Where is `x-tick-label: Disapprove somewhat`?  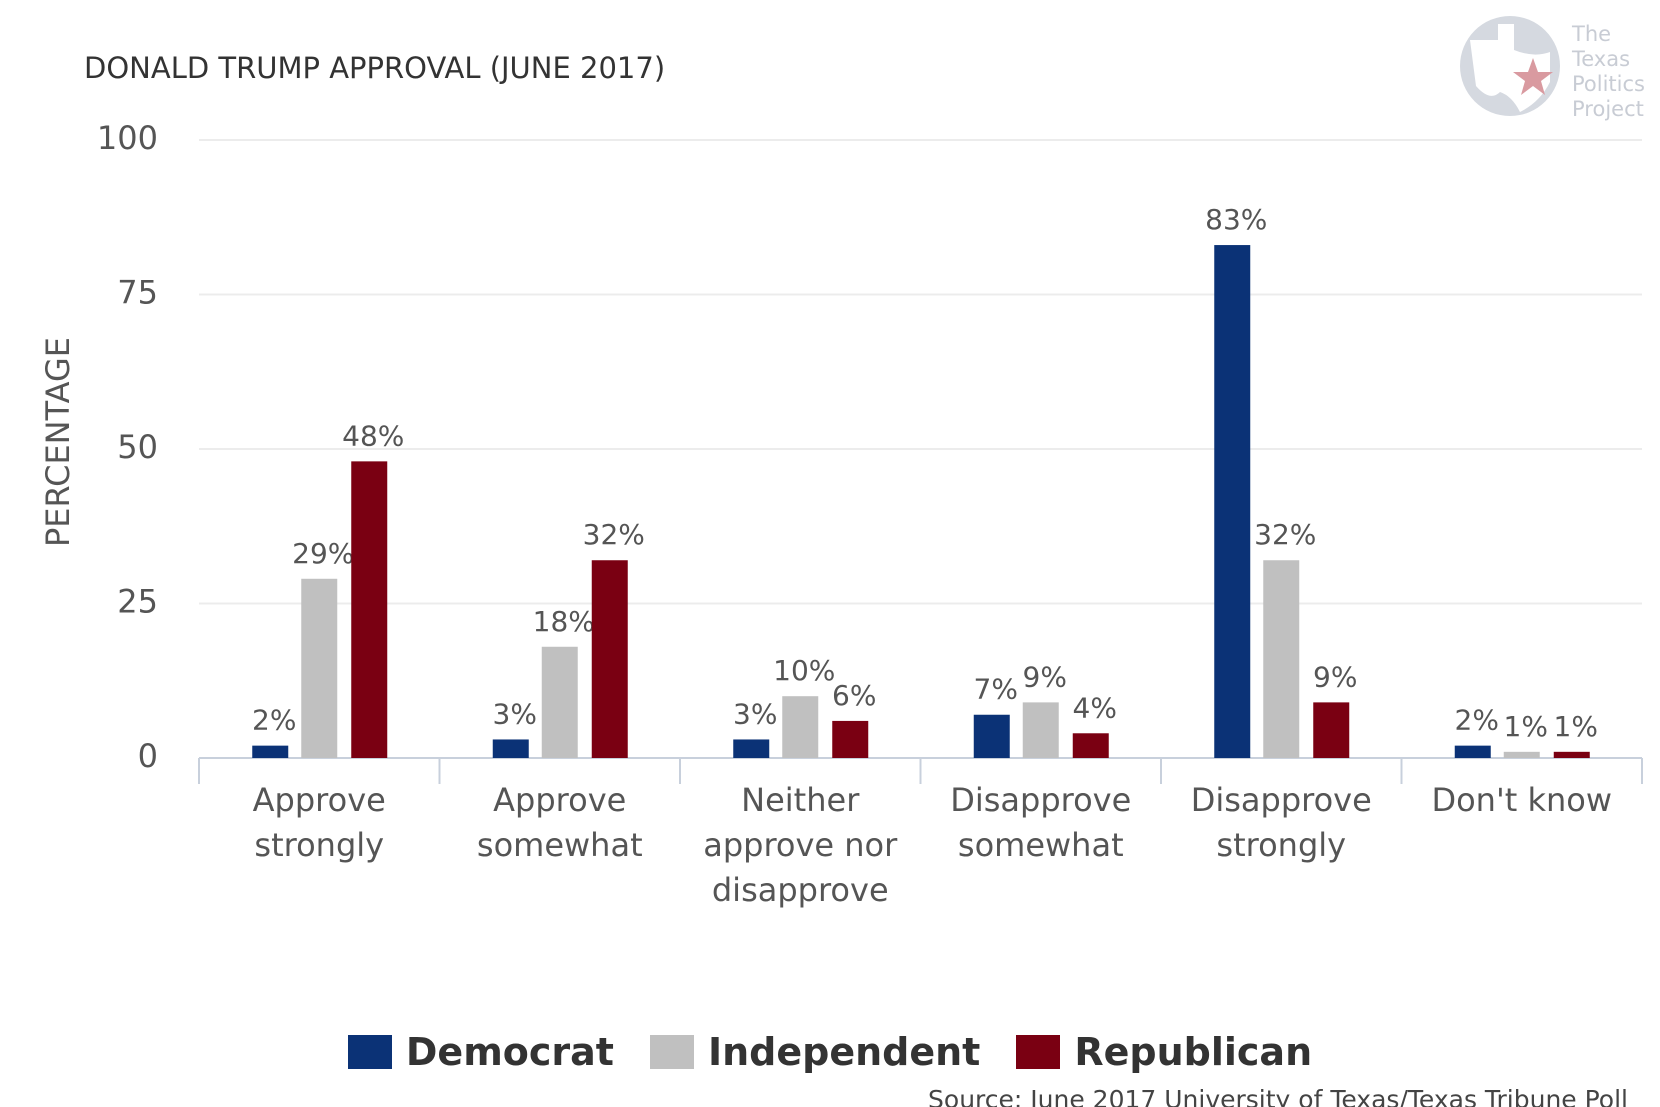 x-tick-label: Disapprove somewhat is located at coordinates (1041, 822).